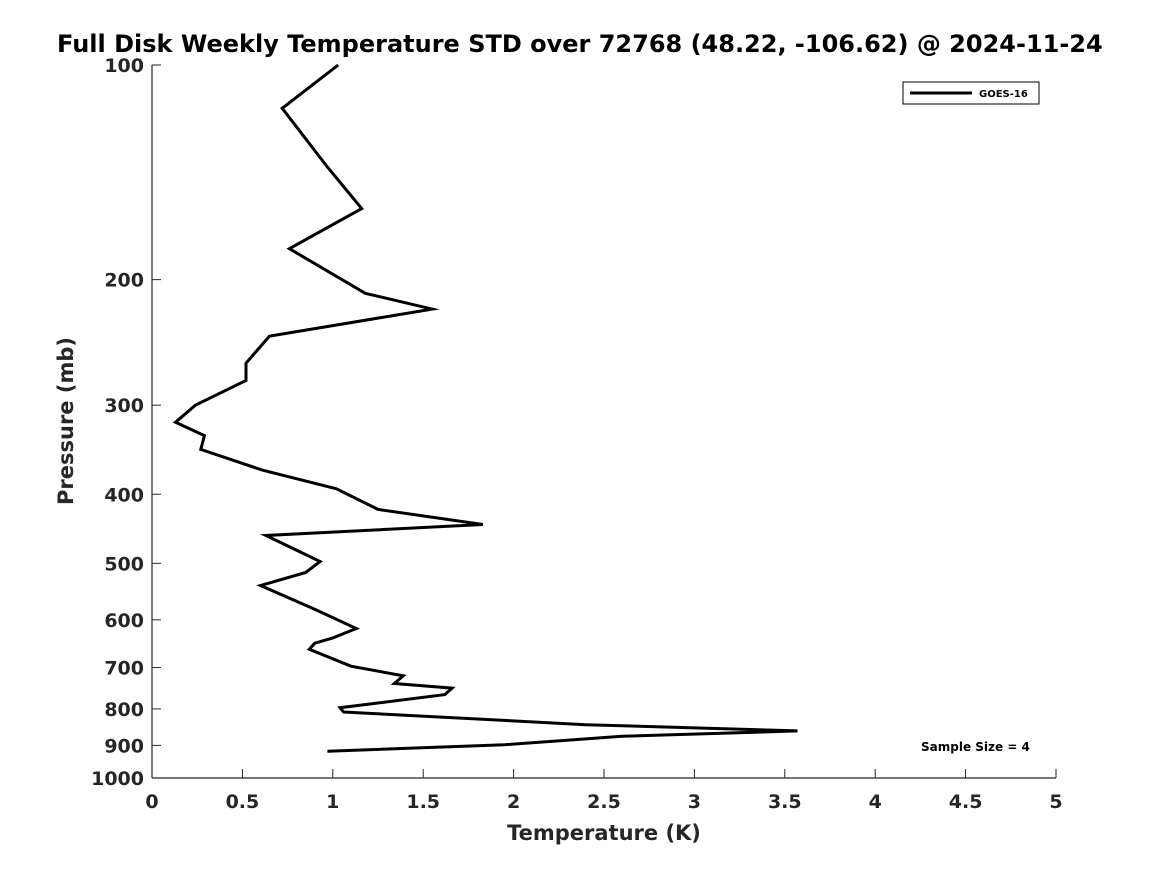  What do you see at coordinates (66, 421) in the screenshot?
I see `y-axis-label: Pressure (mb)` at bounding box center [66, 421].